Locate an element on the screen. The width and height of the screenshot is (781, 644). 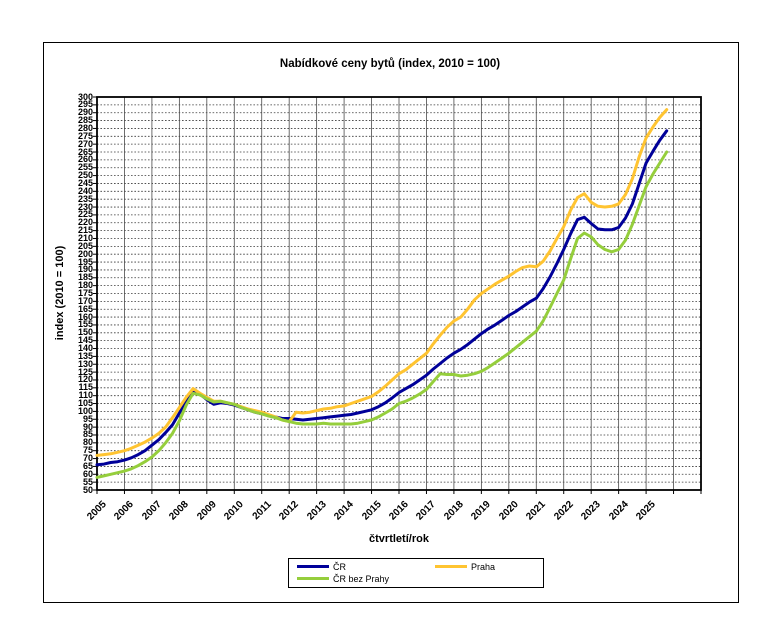
y-tick-label: 140 is located at coordinates (85, 348).